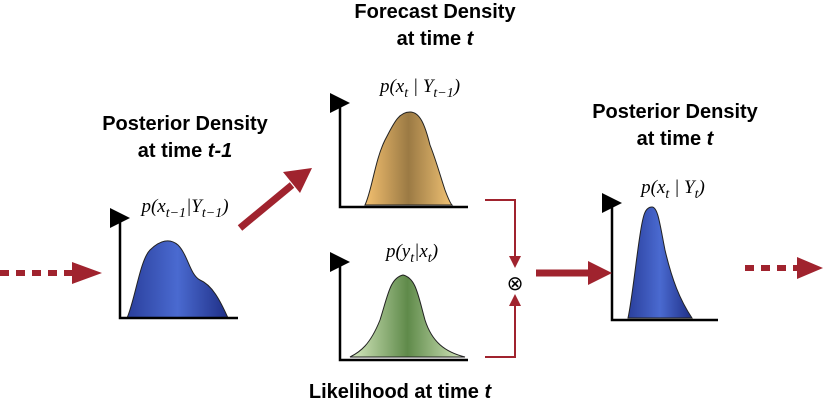  I want to click on node-title: Forecast Density, so click(435, 12).